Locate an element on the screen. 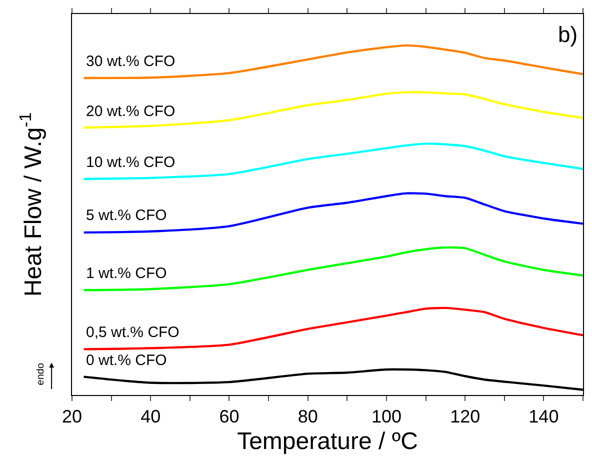  x-tick-label: 140 is located at coordinates (543, 416).